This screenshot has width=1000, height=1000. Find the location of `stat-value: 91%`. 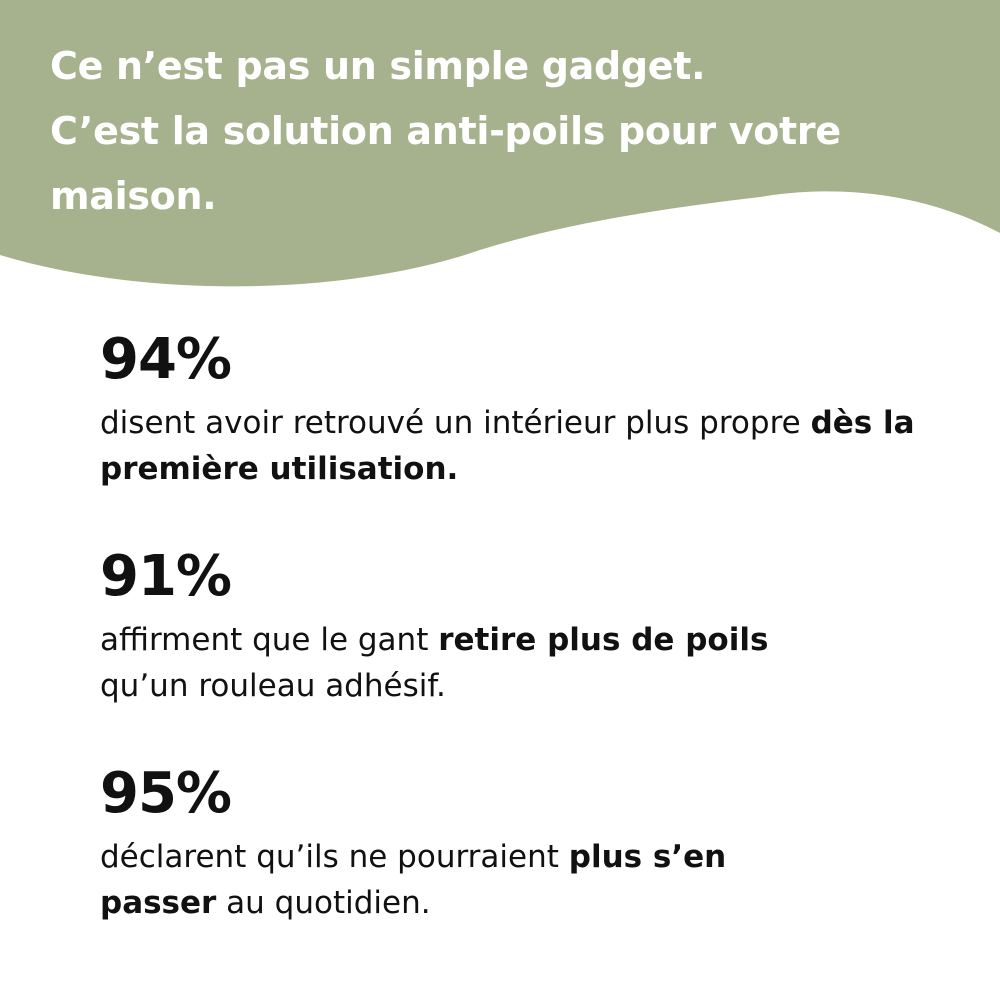

stat-value: 91% is located at coordinates (166, 576).